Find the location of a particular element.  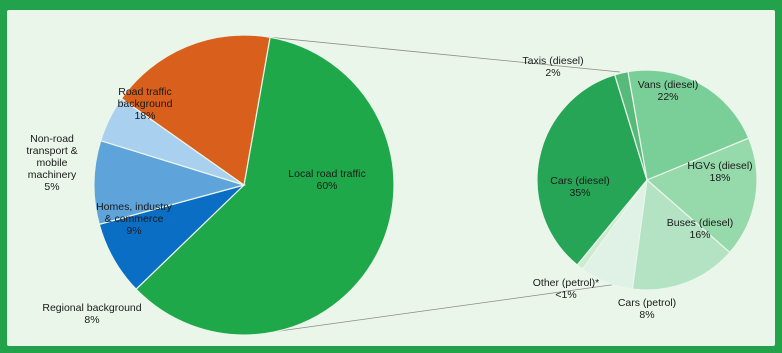

breakdown-label-5: Cars (diesel) 35% is located at coordinates (580, 187).